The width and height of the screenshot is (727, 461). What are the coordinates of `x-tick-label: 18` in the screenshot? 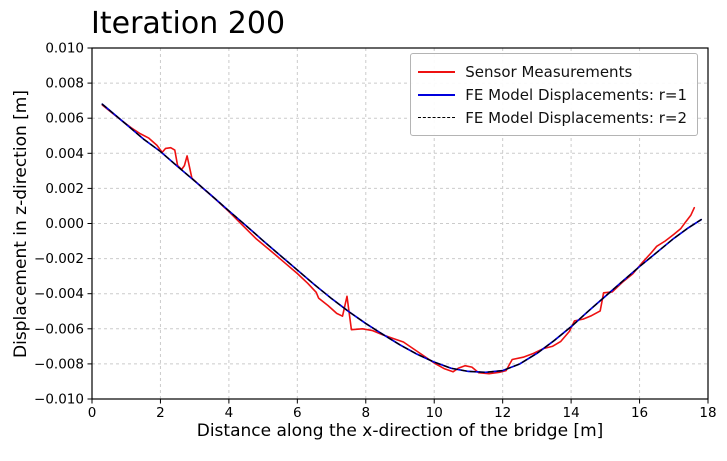 It's located at (707, 413).